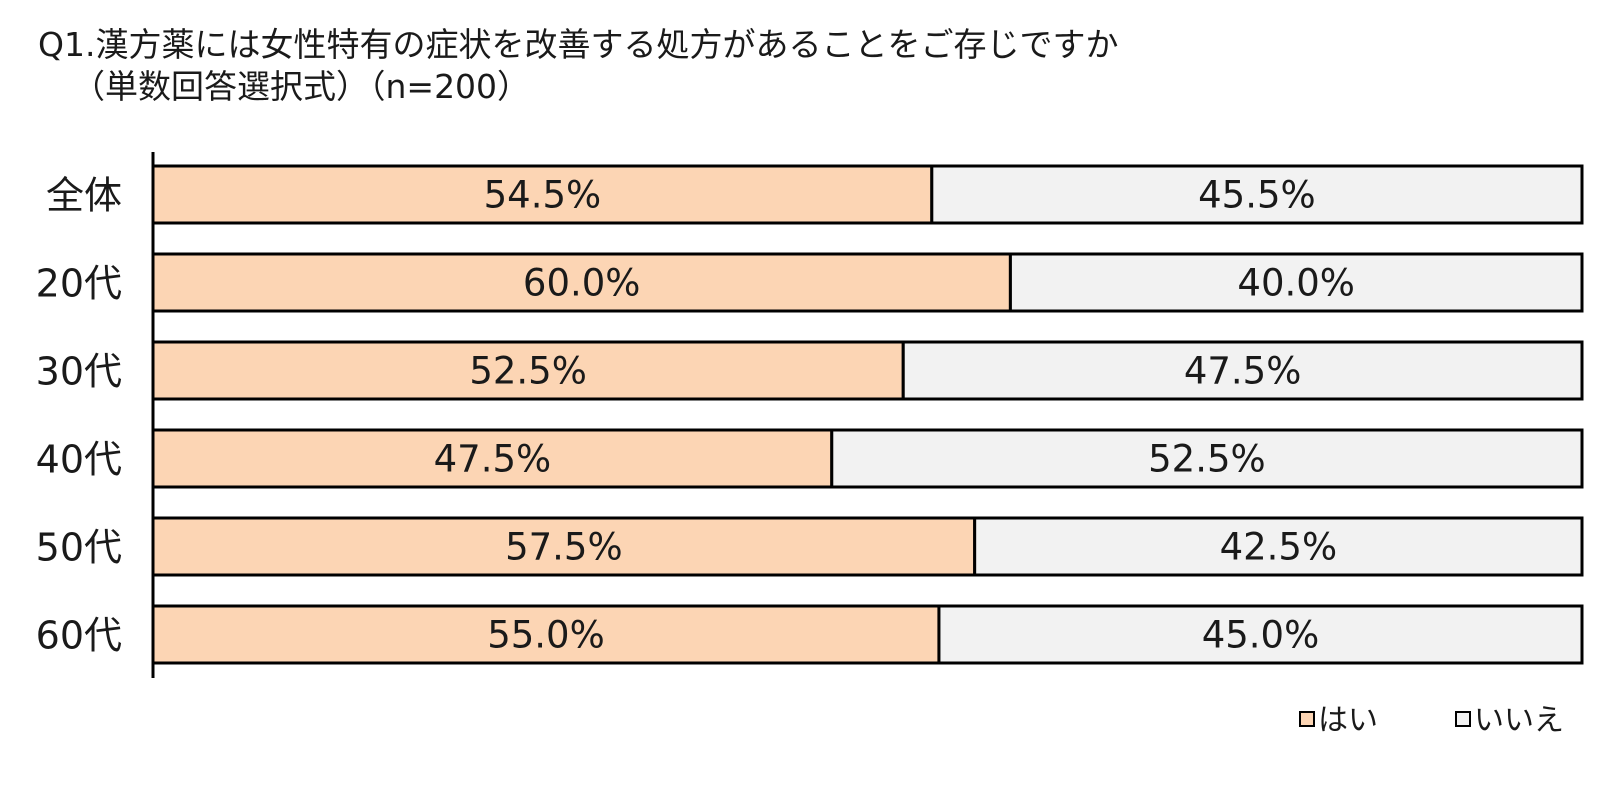 This screenshot has height=811, width=1618. Describe the element at coordinates (79, 636) in the screenshot. I see `category-label: 60代` at that location.